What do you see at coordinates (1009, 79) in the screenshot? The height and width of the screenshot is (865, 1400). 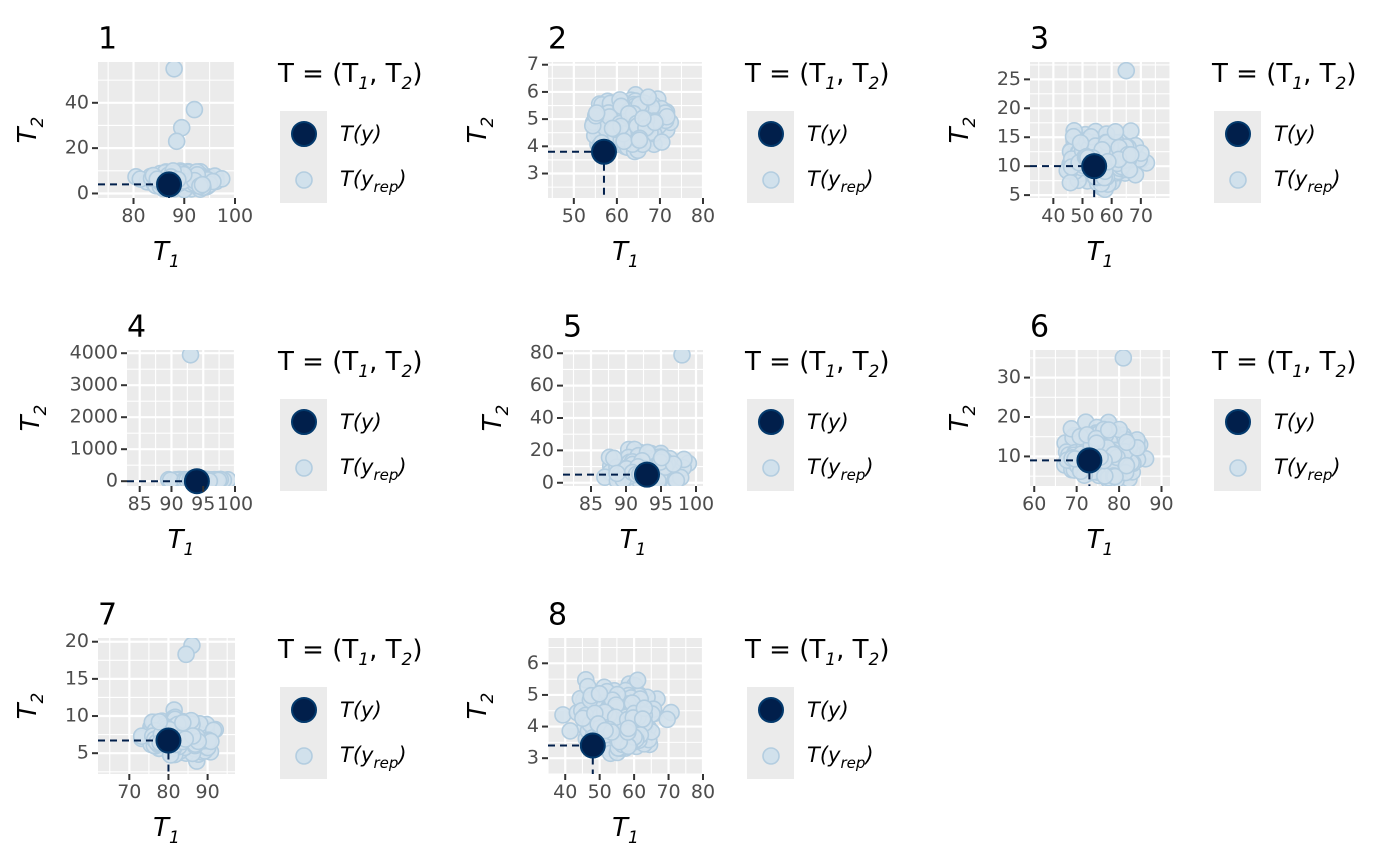 I see `y-tick-label: 25` at bounding box center [1009, 79].